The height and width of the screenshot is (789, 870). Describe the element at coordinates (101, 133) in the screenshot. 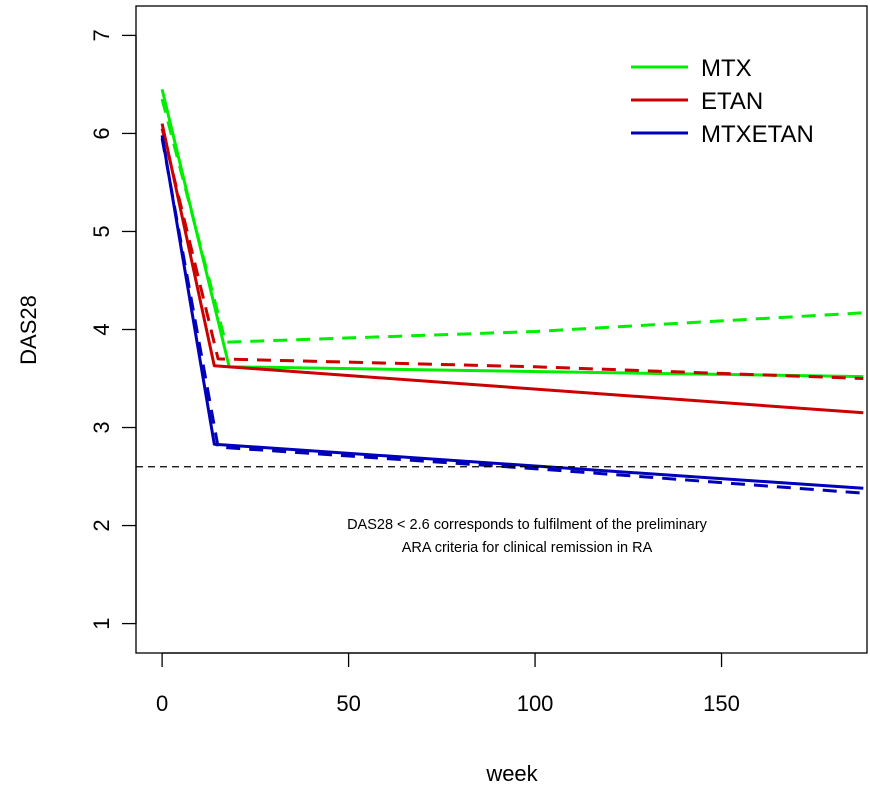

I see `y-tick-label-6: 6` at that location.